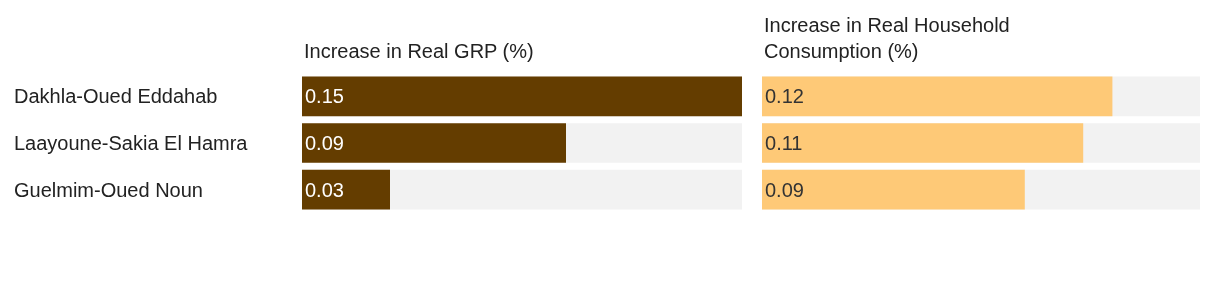 The image size is (1220, 288). What do you see at coordinates (131, 143) in the screenshot?
I see `y-tick-label: Laayoune-Sakia El Hamra` at bounding box center [131, 143].